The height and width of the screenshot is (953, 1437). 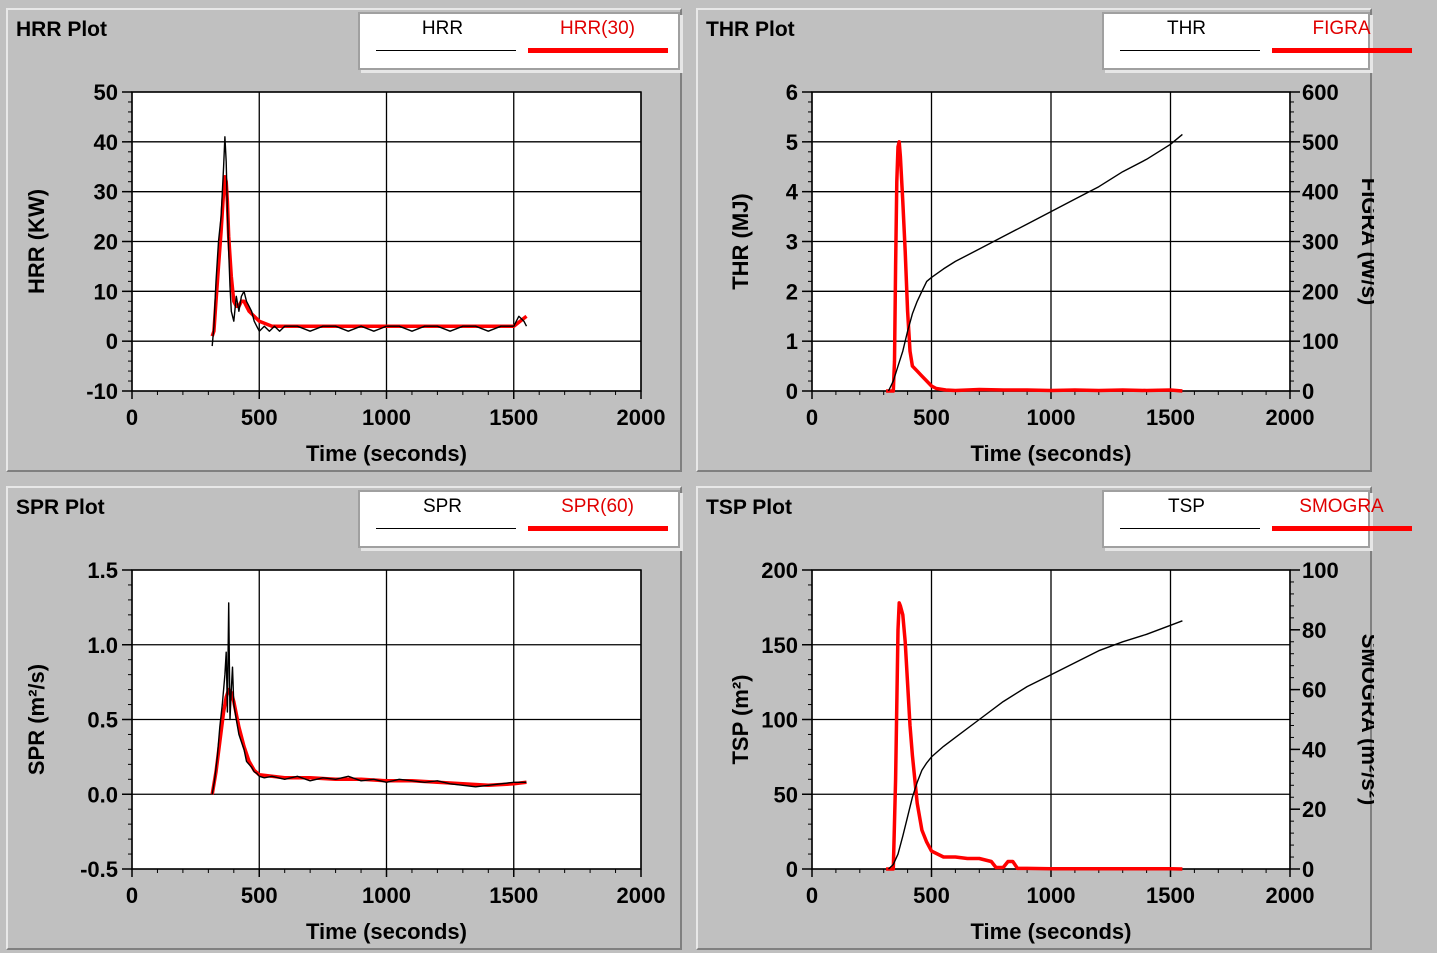 I want to click on y-tick-label: 20, so click(x=106, y=242).